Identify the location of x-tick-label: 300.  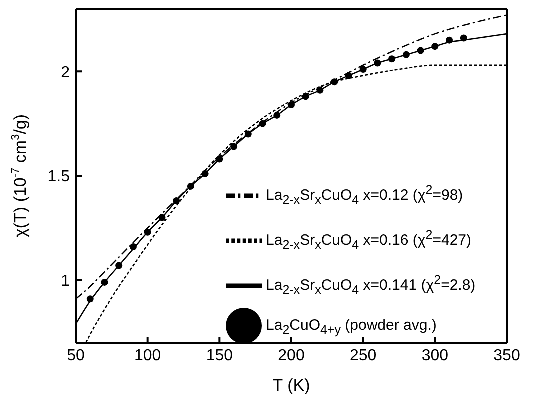
(435, 355).